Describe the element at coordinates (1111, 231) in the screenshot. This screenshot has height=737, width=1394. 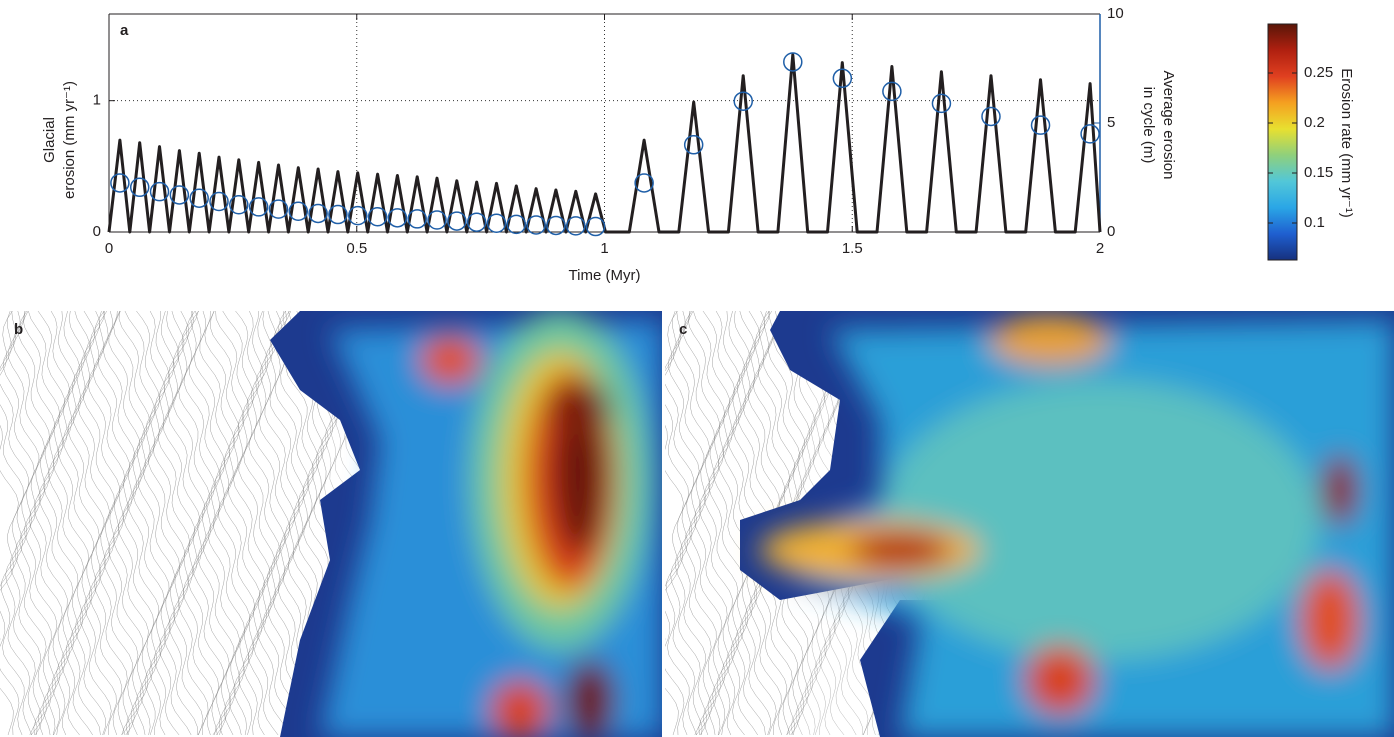
I see `y2-tick-label: 0` at that location.